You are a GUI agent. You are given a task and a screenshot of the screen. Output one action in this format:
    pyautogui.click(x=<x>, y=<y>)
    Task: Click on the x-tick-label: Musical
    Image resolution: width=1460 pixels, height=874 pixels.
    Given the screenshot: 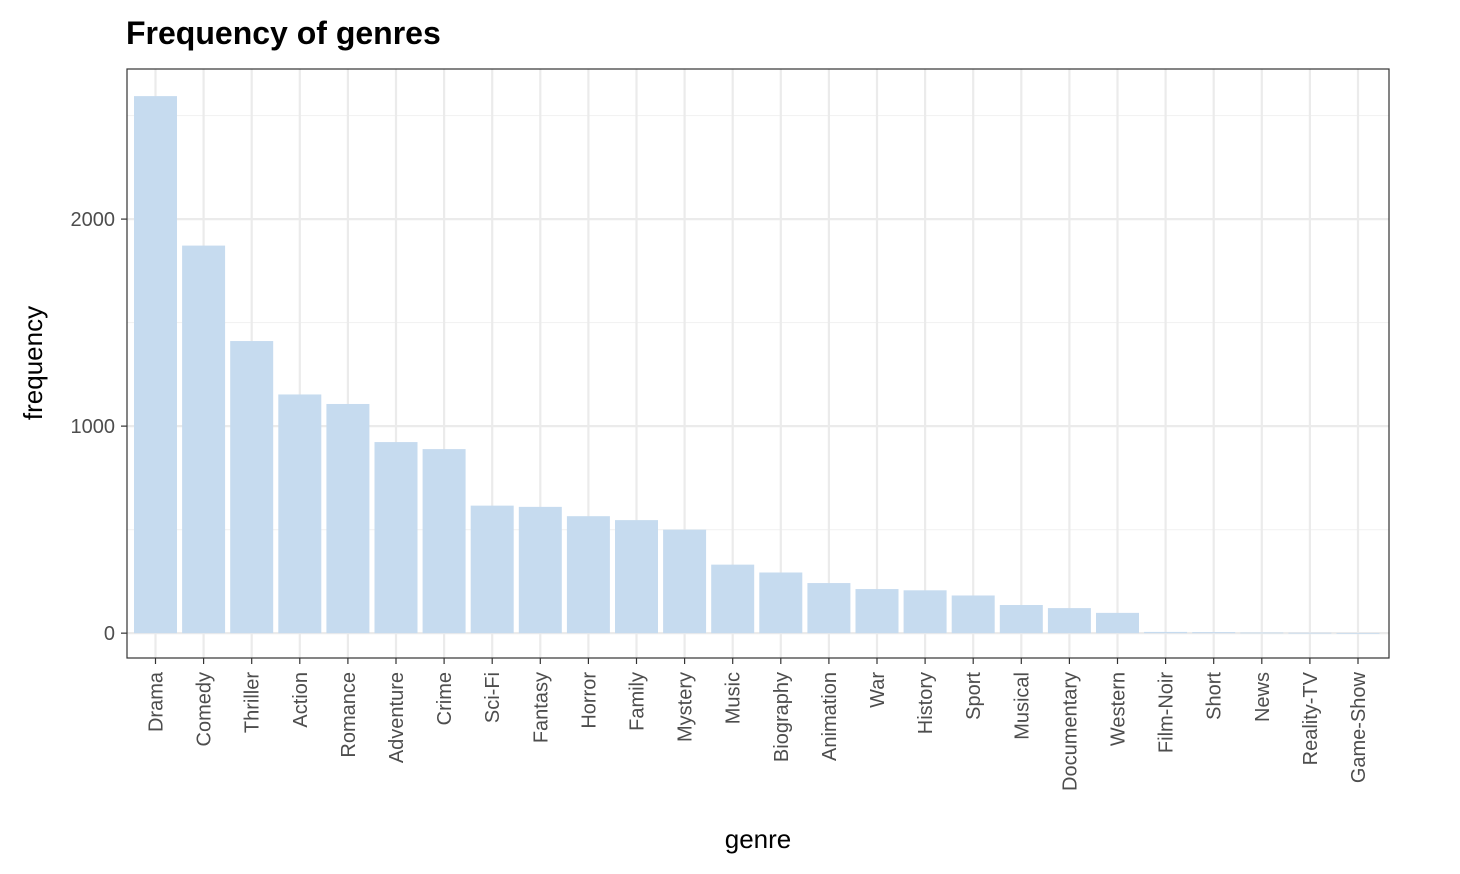 What is the action you would take?
    pyautogui.click(x=1022, y=706)
    